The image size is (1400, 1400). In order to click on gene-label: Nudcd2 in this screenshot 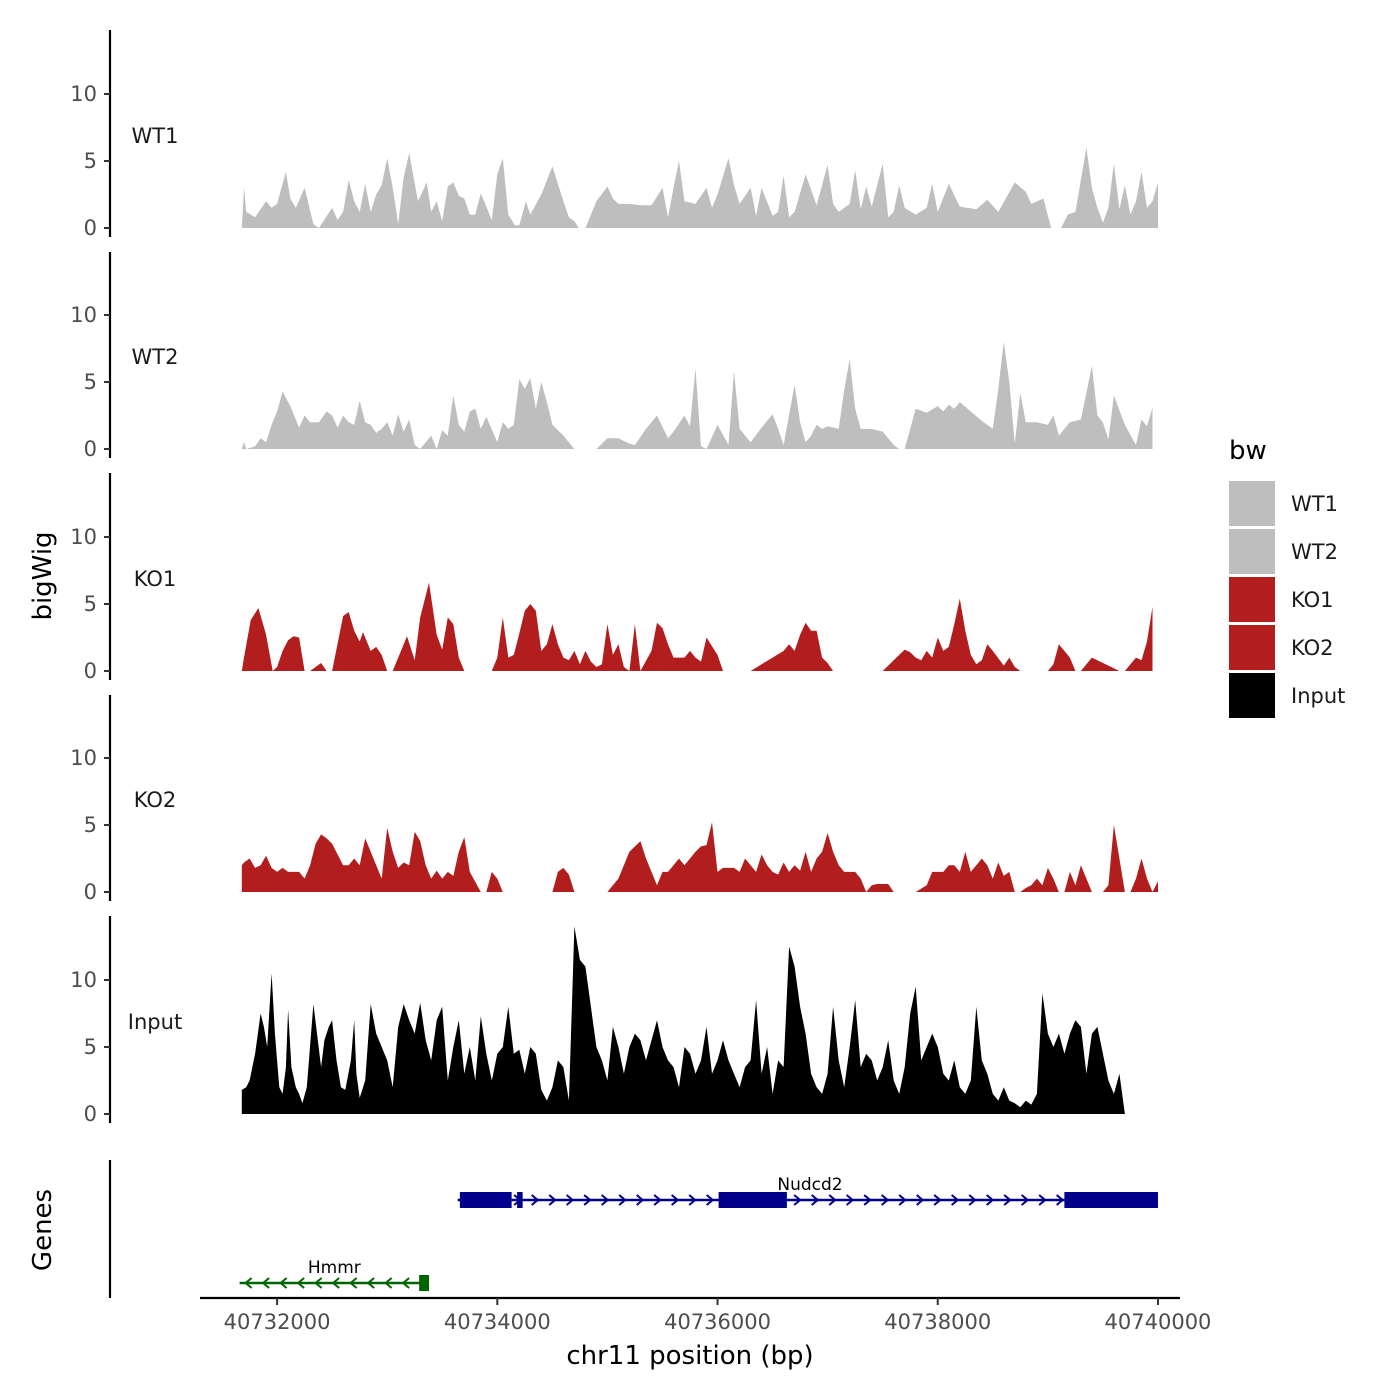, I will do `click(809, 1185)`.